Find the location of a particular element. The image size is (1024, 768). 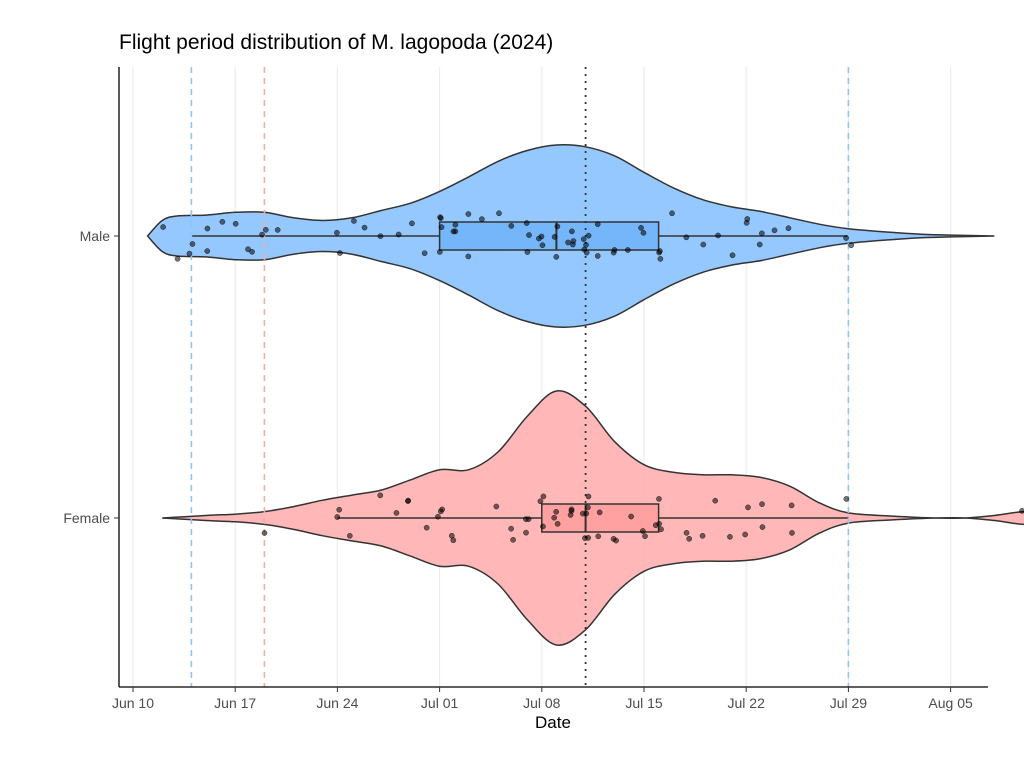

x-tick-label: Jul 01 is located at coordinates (440, 703).